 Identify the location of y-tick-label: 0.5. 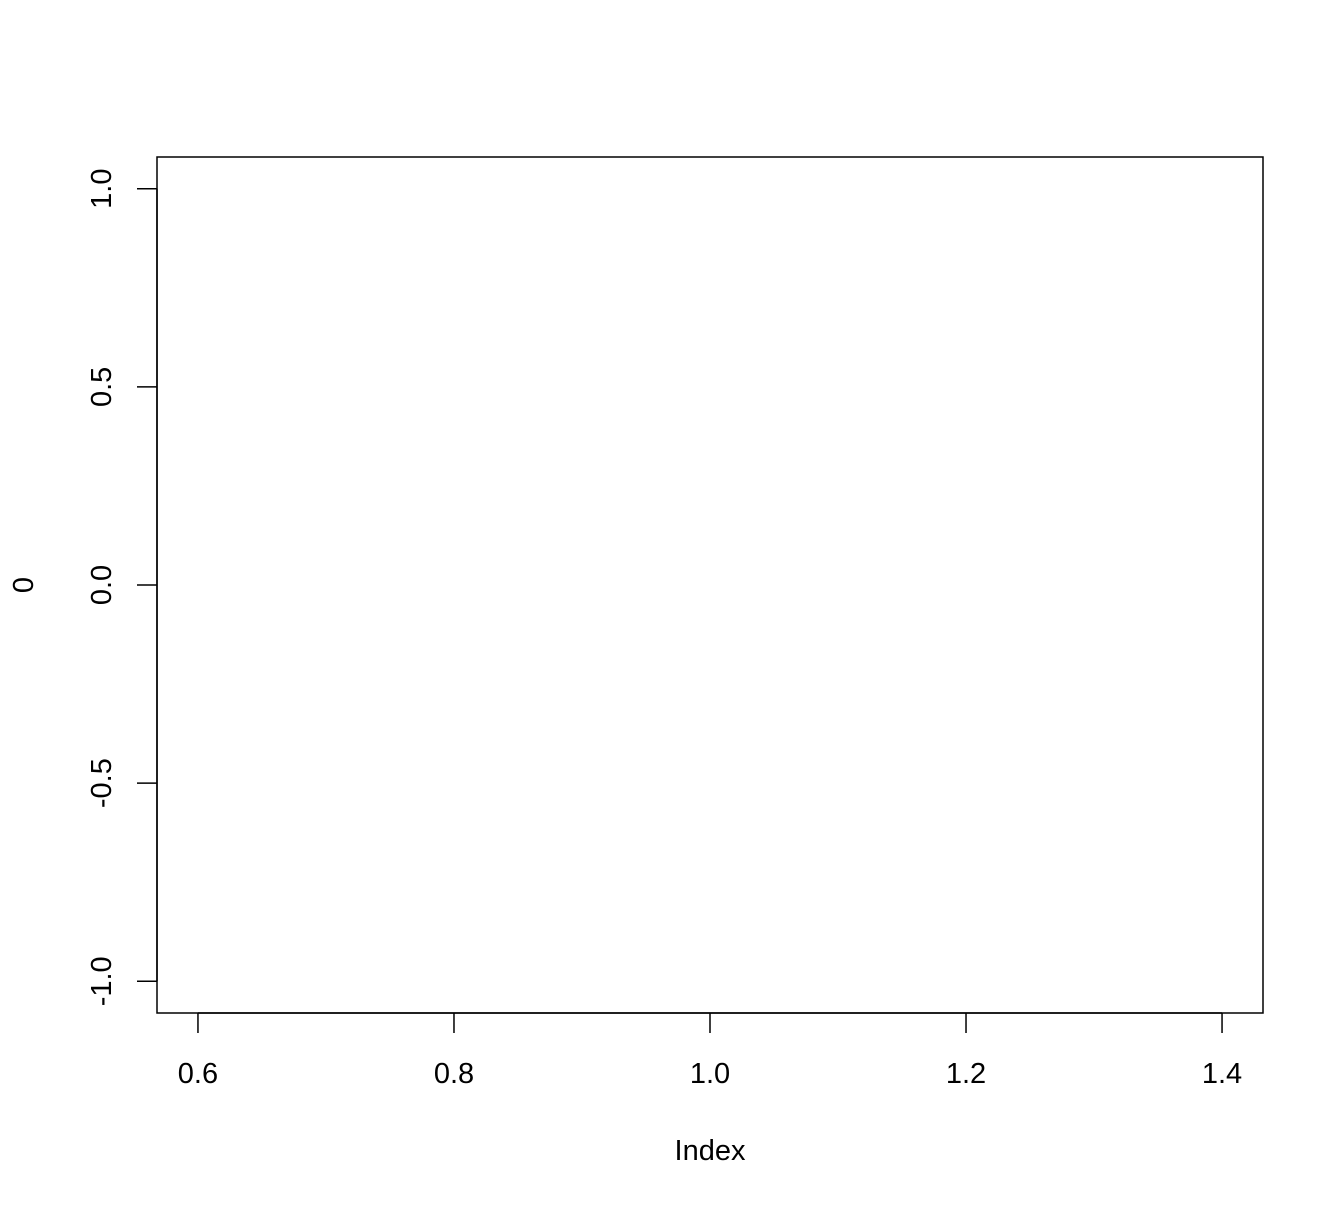
(102, 387).